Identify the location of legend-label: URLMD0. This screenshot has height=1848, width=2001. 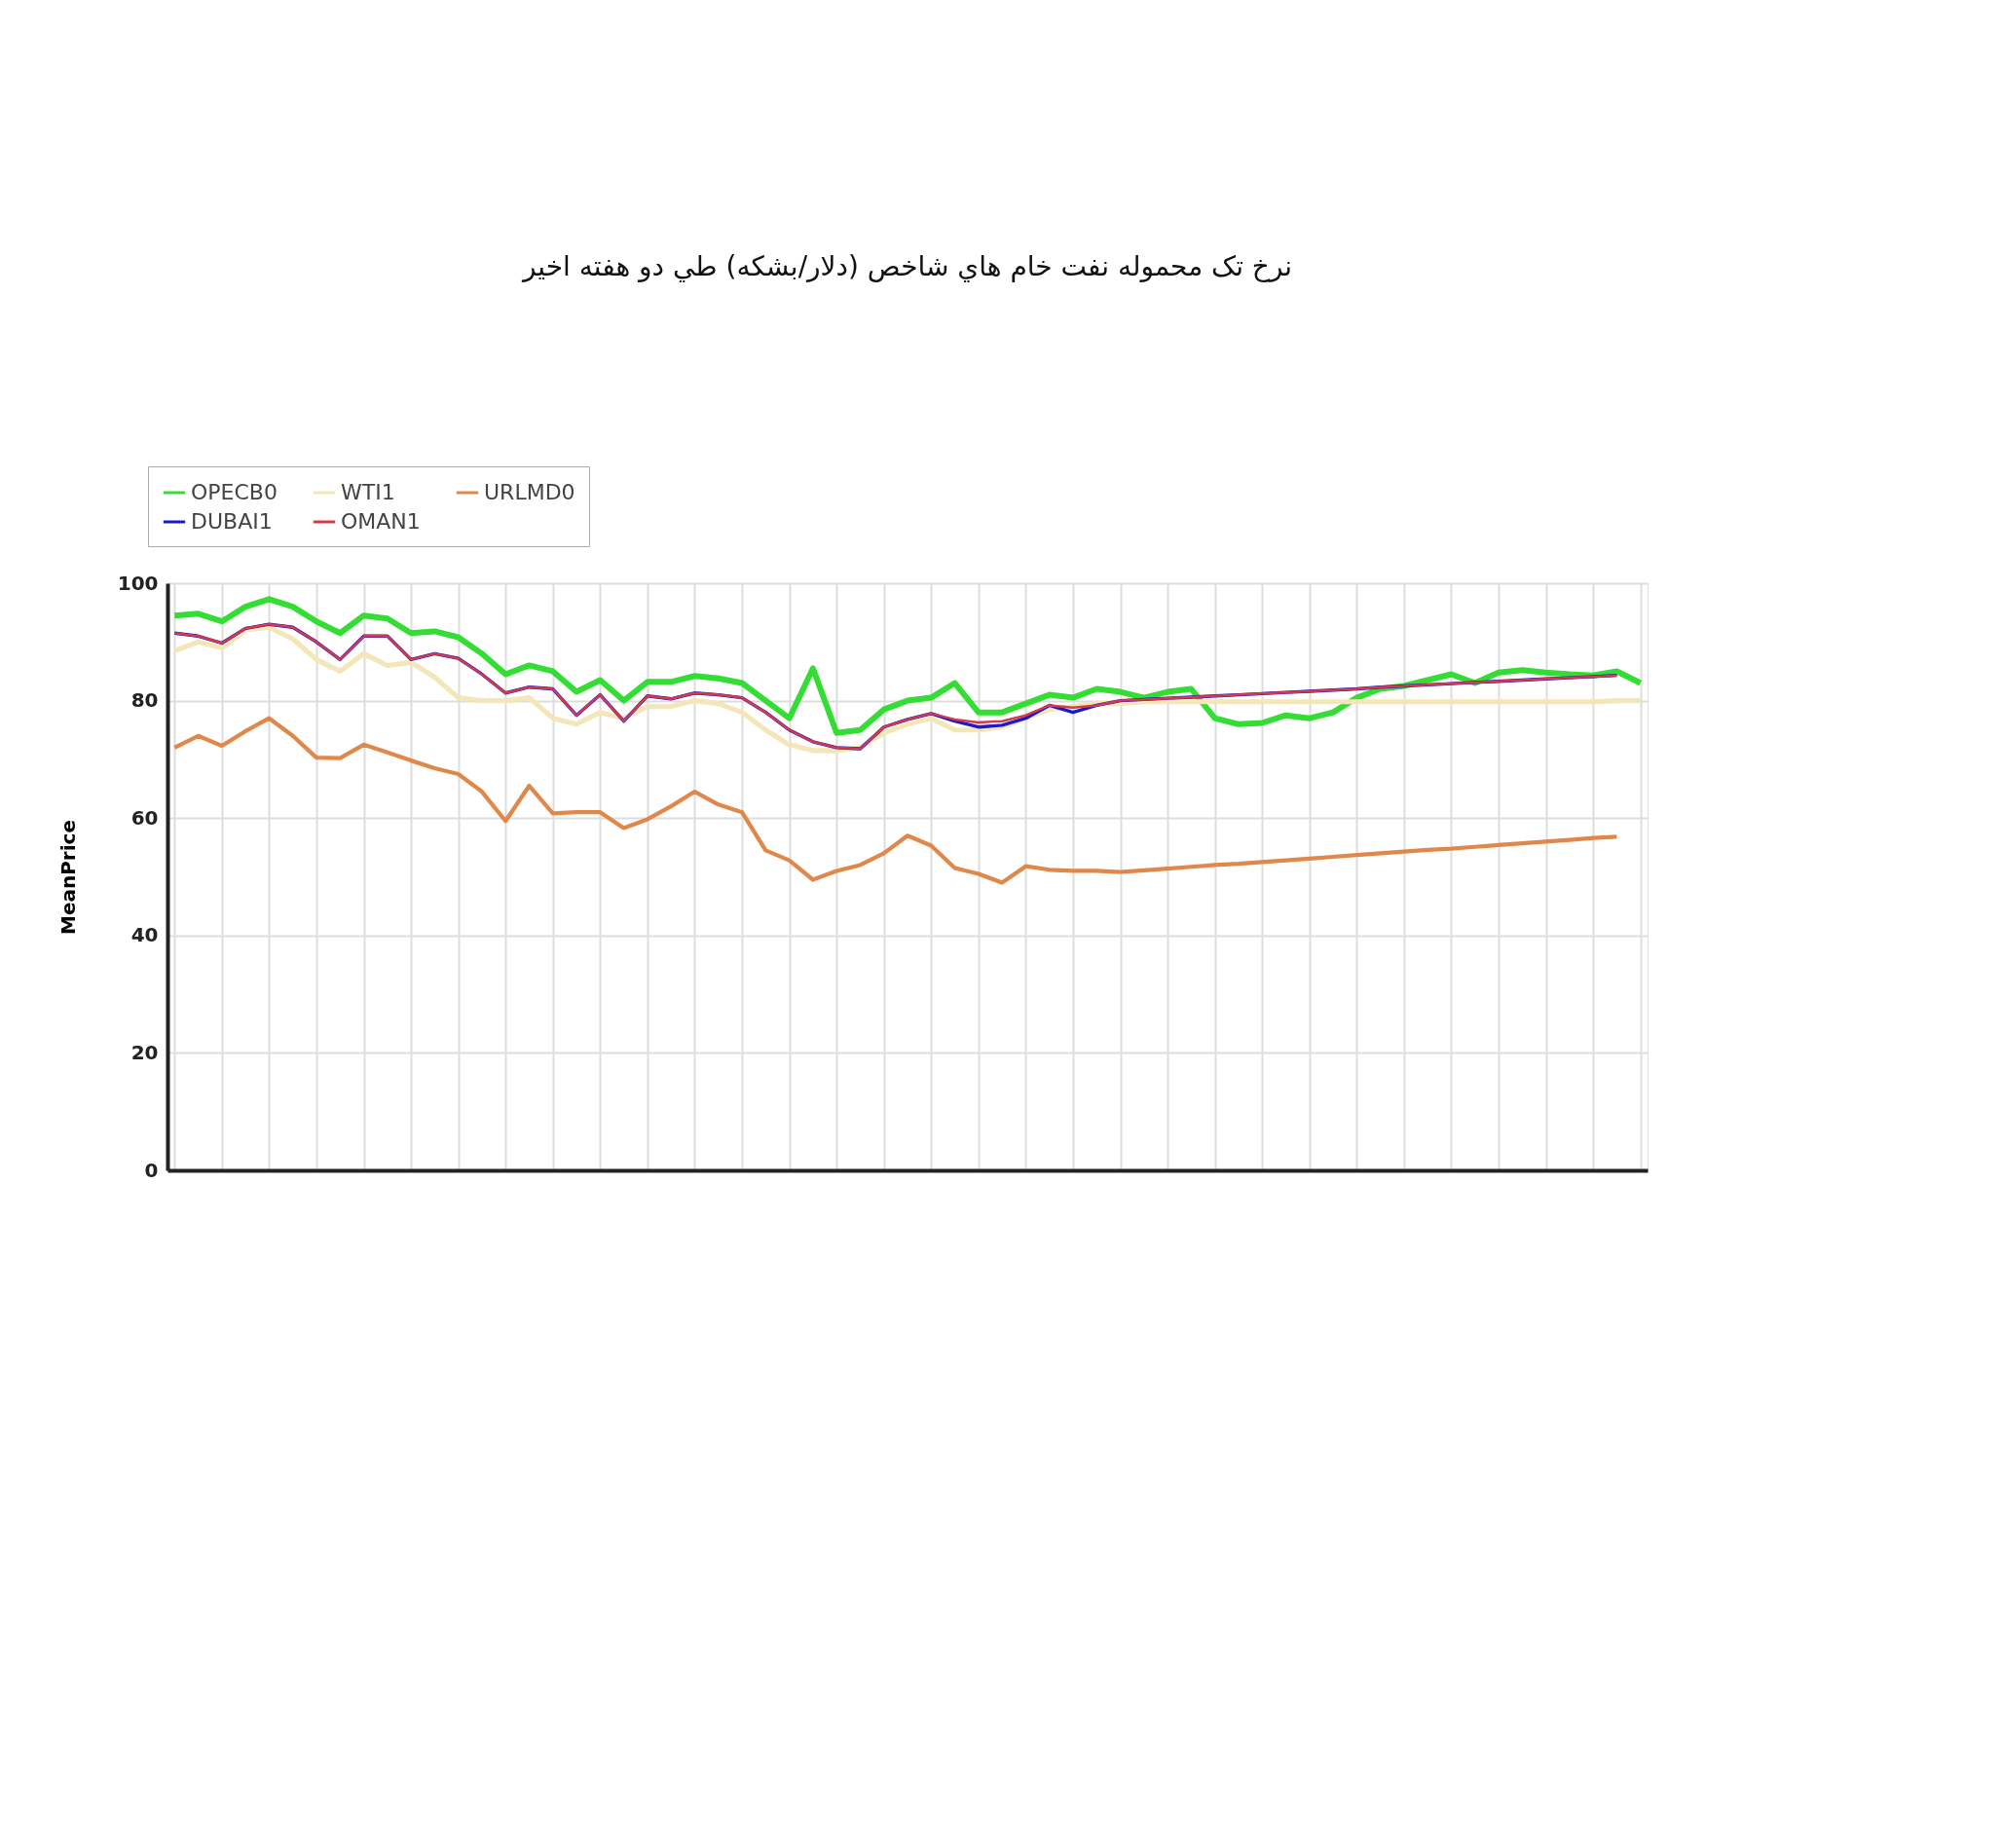
(529, 492).